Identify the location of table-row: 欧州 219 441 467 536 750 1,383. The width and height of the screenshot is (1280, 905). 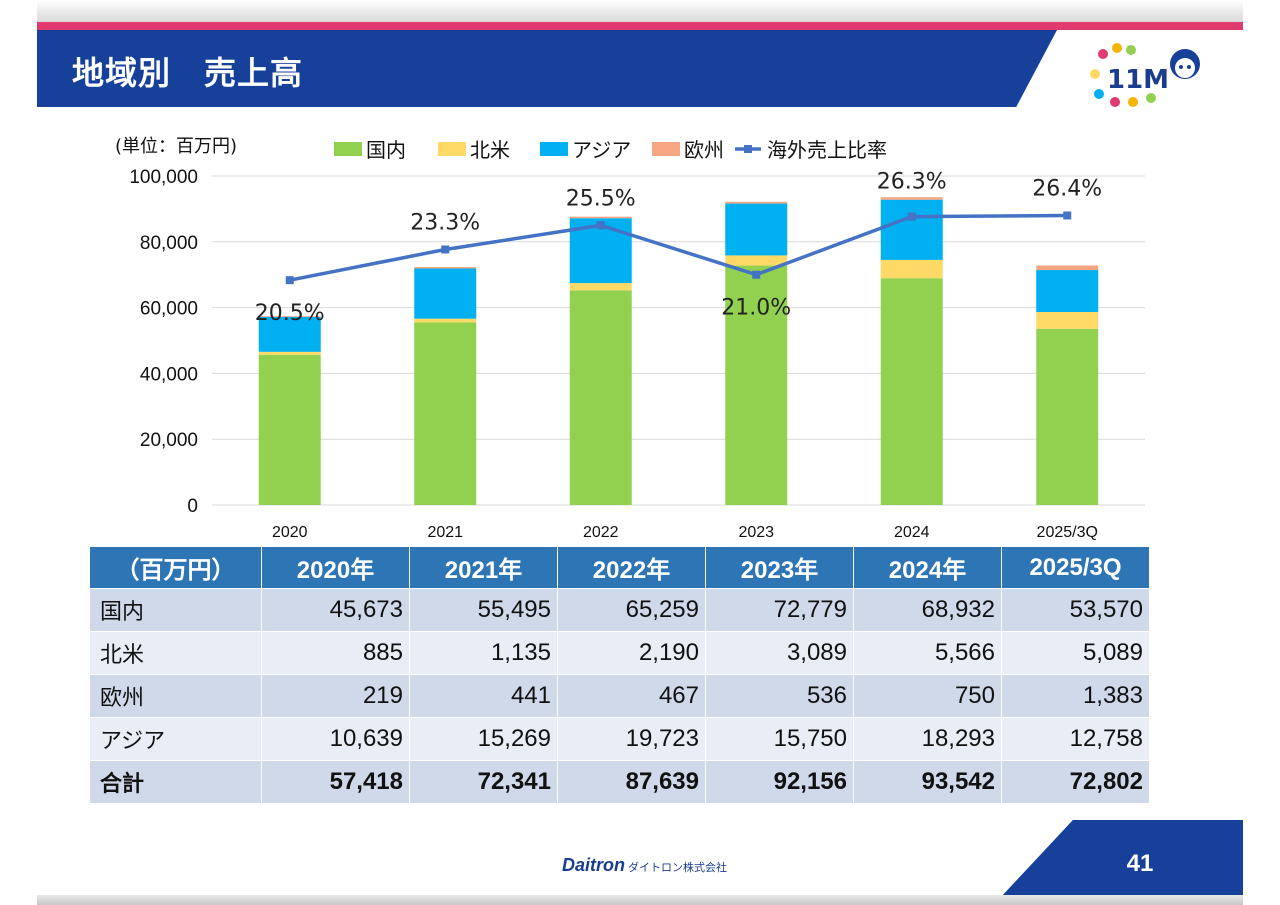
(619, 696).